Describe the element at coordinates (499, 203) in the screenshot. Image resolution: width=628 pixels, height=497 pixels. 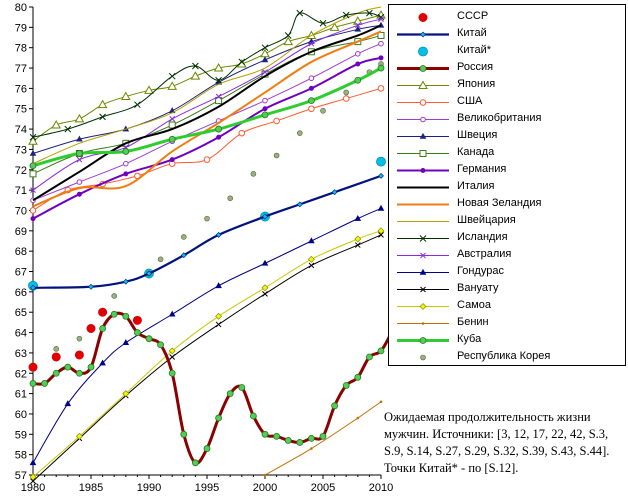
I see `legend-label: Новая Зеландия` at that location.